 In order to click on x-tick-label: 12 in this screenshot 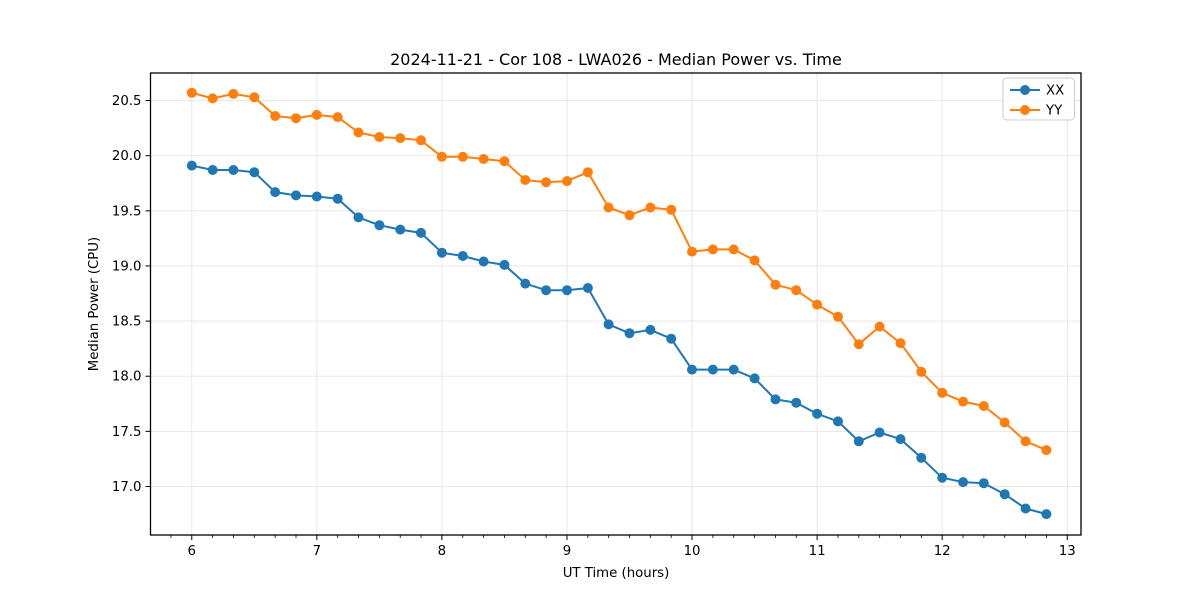, I will do `click(942, 551)`.